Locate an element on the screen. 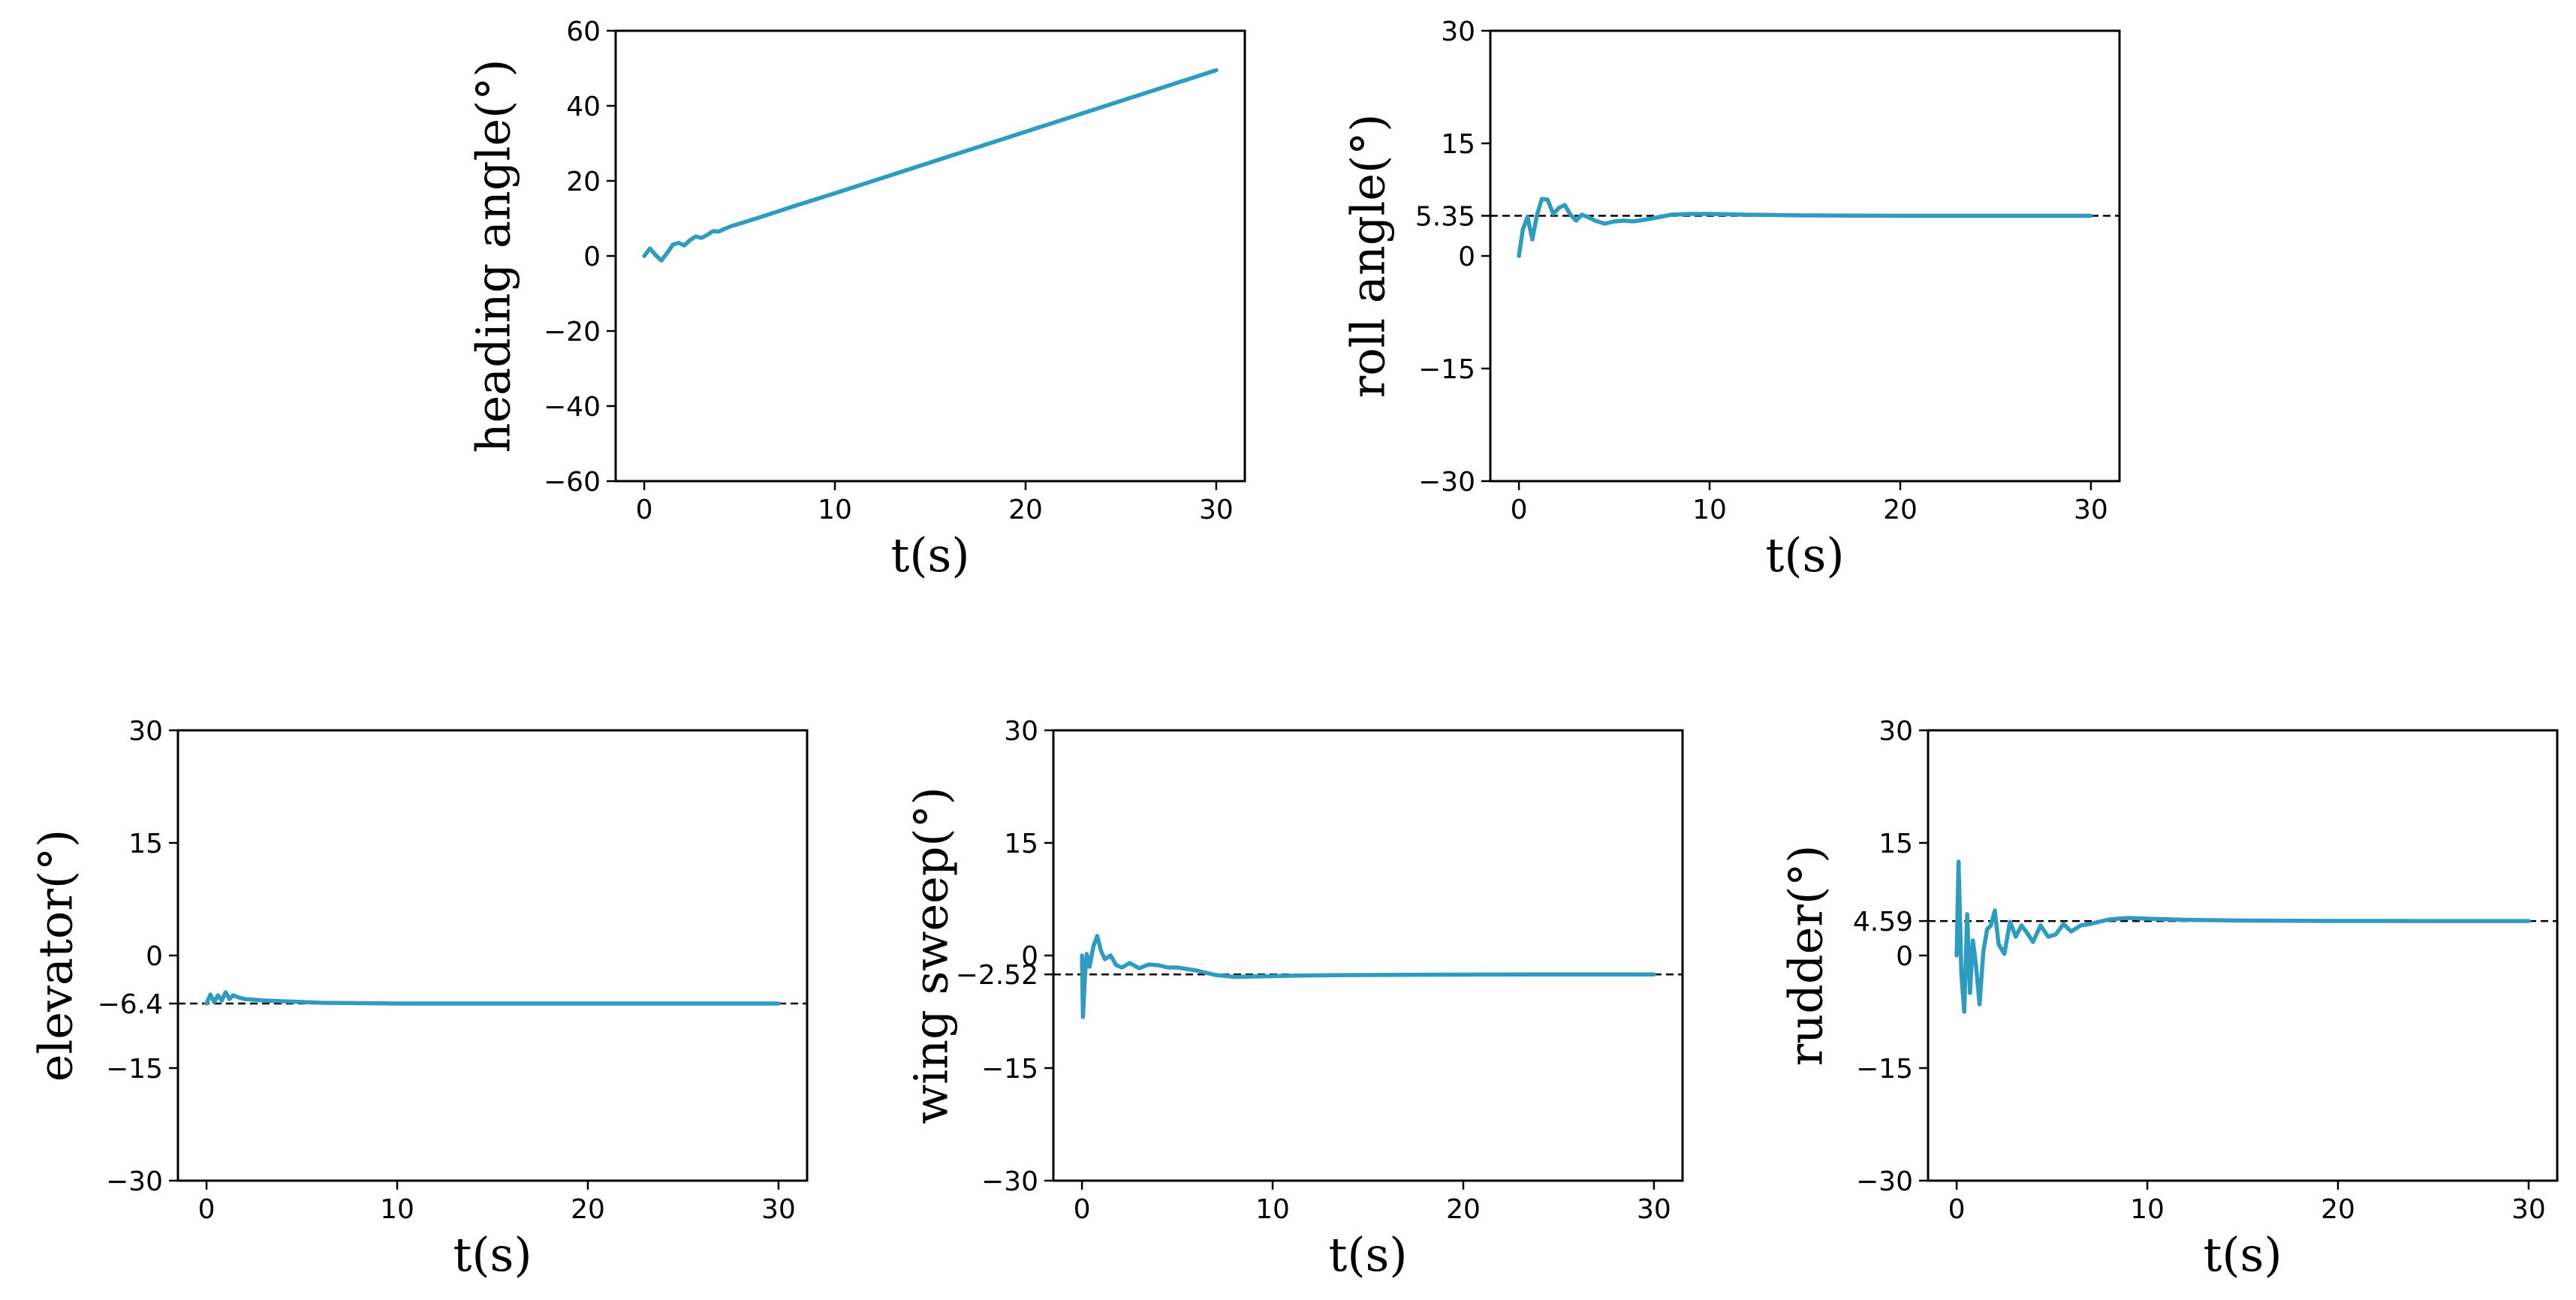 Image resolution: width=2576 pixels, height=1300 pixels. subplot-rudder: 0 10 20 30 −30 −15 0 15 30 4.59 t(s) rudder(°) is located at coordinates (2169, 999).